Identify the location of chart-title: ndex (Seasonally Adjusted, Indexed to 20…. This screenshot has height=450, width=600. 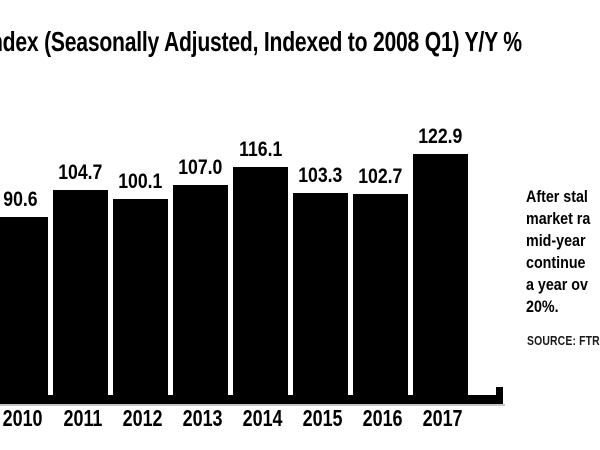
(261, 41).